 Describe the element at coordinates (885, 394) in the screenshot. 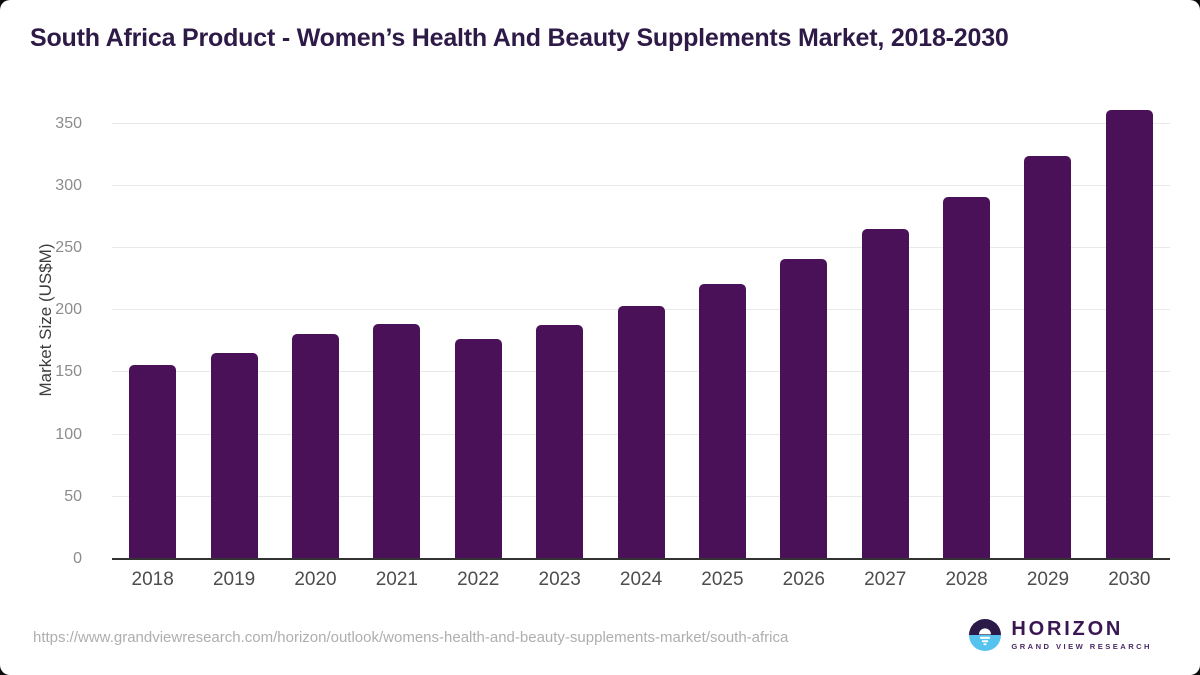

I see `bar-2027` at that location.